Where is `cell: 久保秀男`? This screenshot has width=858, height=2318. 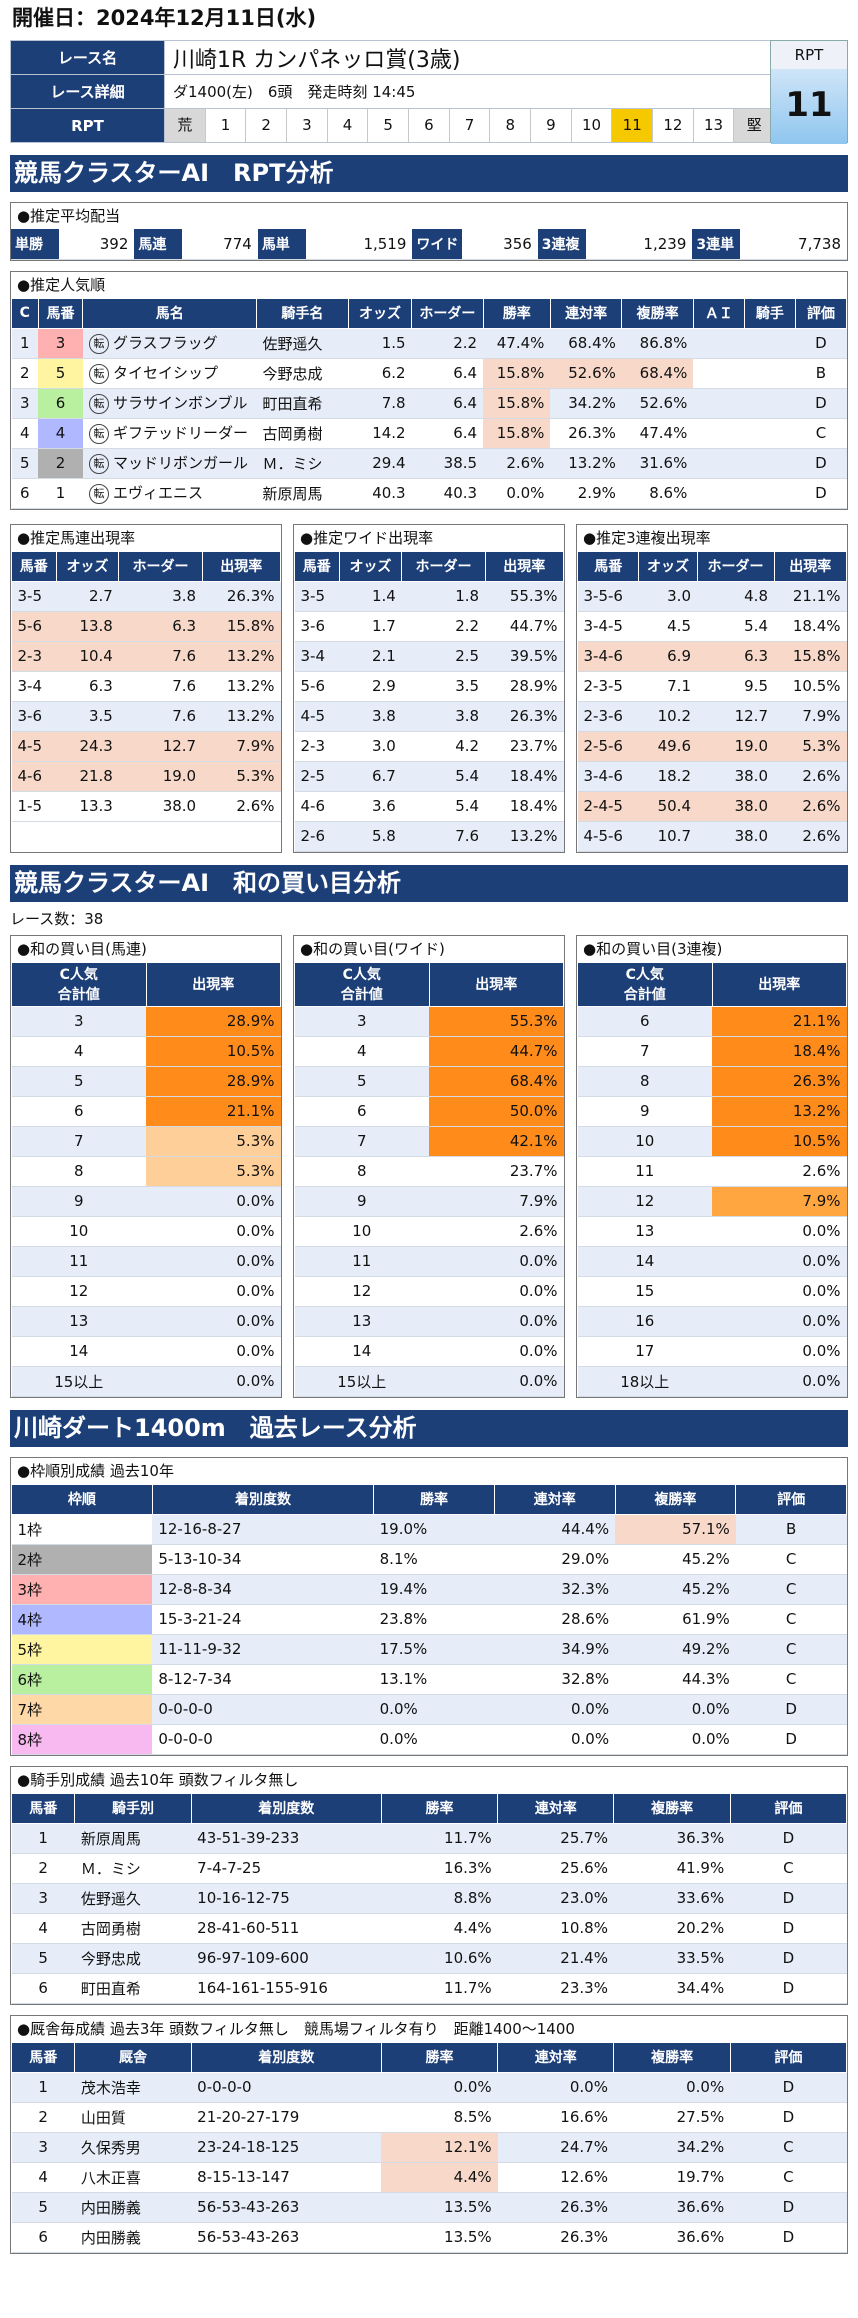 cell: 久保秀男 is located at coordinates (133, 2147).